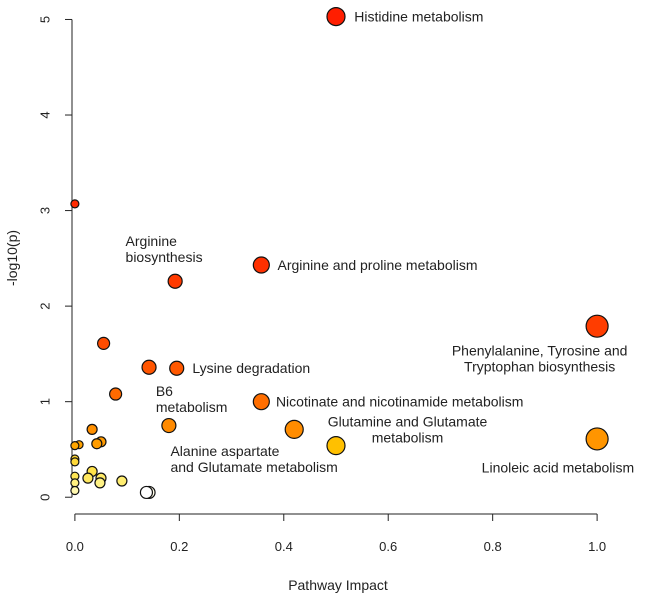  What do you see at coordinates (540, 351) in the screenshot?
I see `pathway-label: Phenylalanine, Tyrosine and` at bounding box center [540, 351].